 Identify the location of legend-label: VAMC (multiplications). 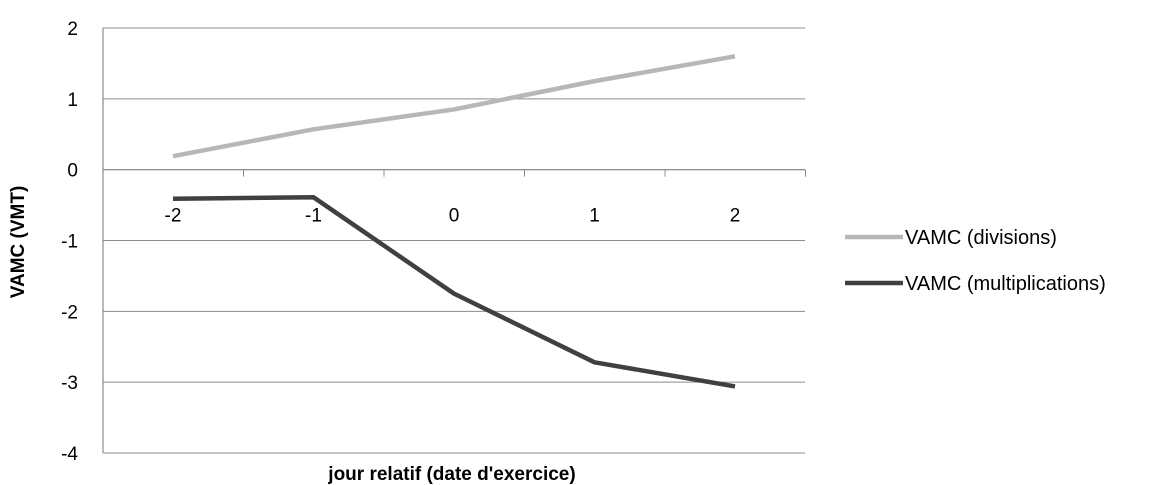
(1005, 284).